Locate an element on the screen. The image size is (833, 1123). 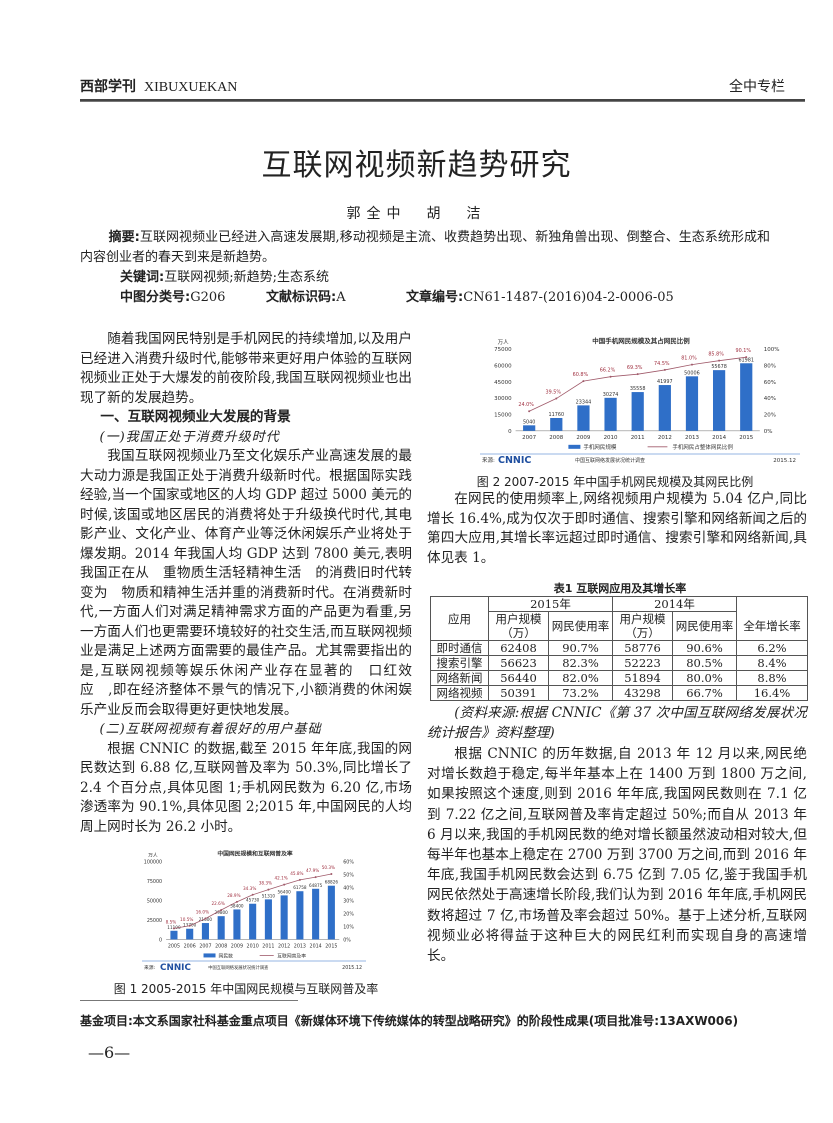
line-label: 69.3% is located at coordinates (635, 368).